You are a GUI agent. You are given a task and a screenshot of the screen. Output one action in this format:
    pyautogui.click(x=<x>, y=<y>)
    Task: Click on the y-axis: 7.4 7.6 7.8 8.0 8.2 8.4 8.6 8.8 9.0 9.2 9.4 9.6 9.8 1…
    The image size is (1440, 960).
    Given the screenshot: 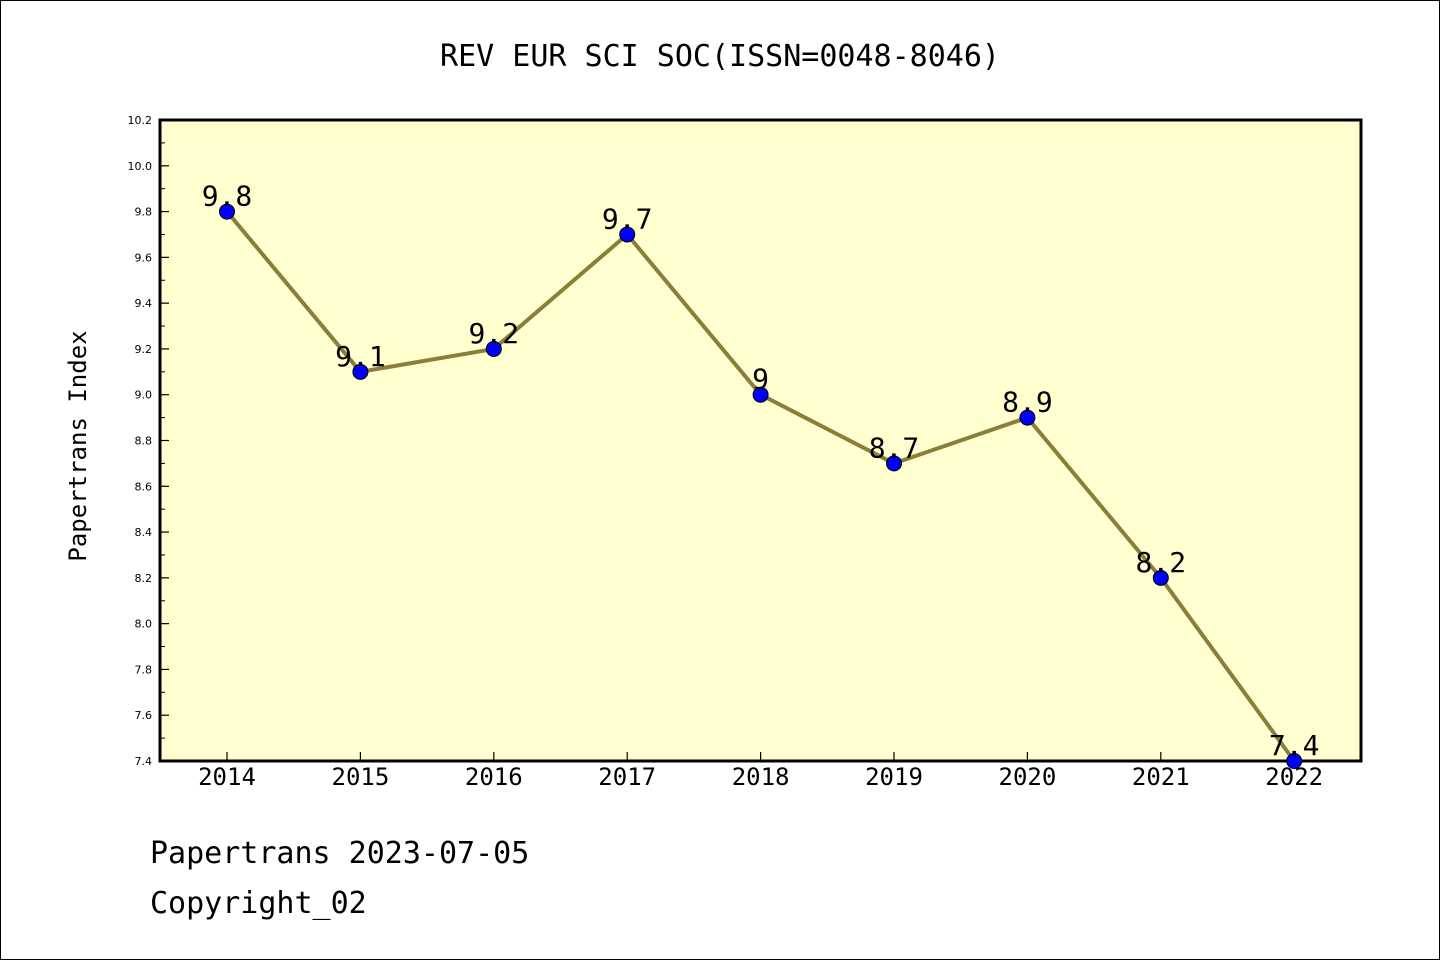 What is the action you would take?
    pyautogui.click(x=148, y=441)
    